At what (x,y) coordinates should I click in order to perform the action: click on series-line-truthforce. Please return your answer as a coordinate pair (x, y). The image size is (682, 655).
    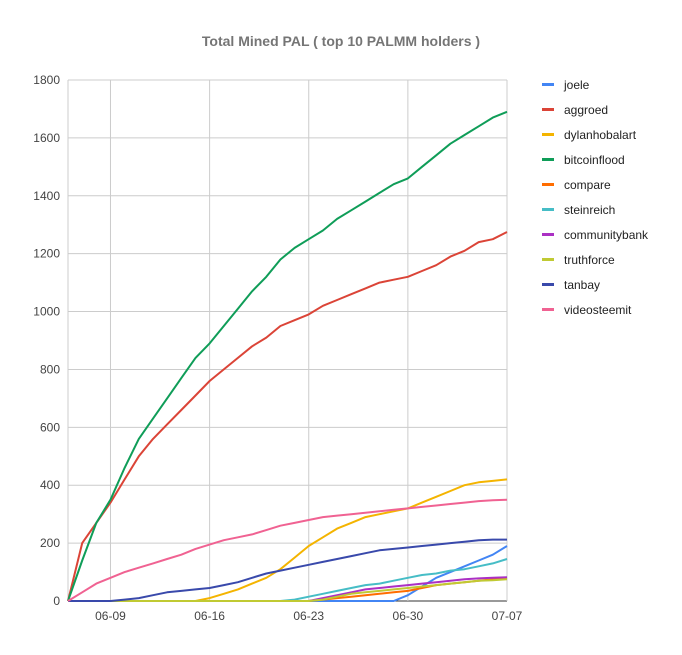
    Looking at the image, I should click on (288, 590).